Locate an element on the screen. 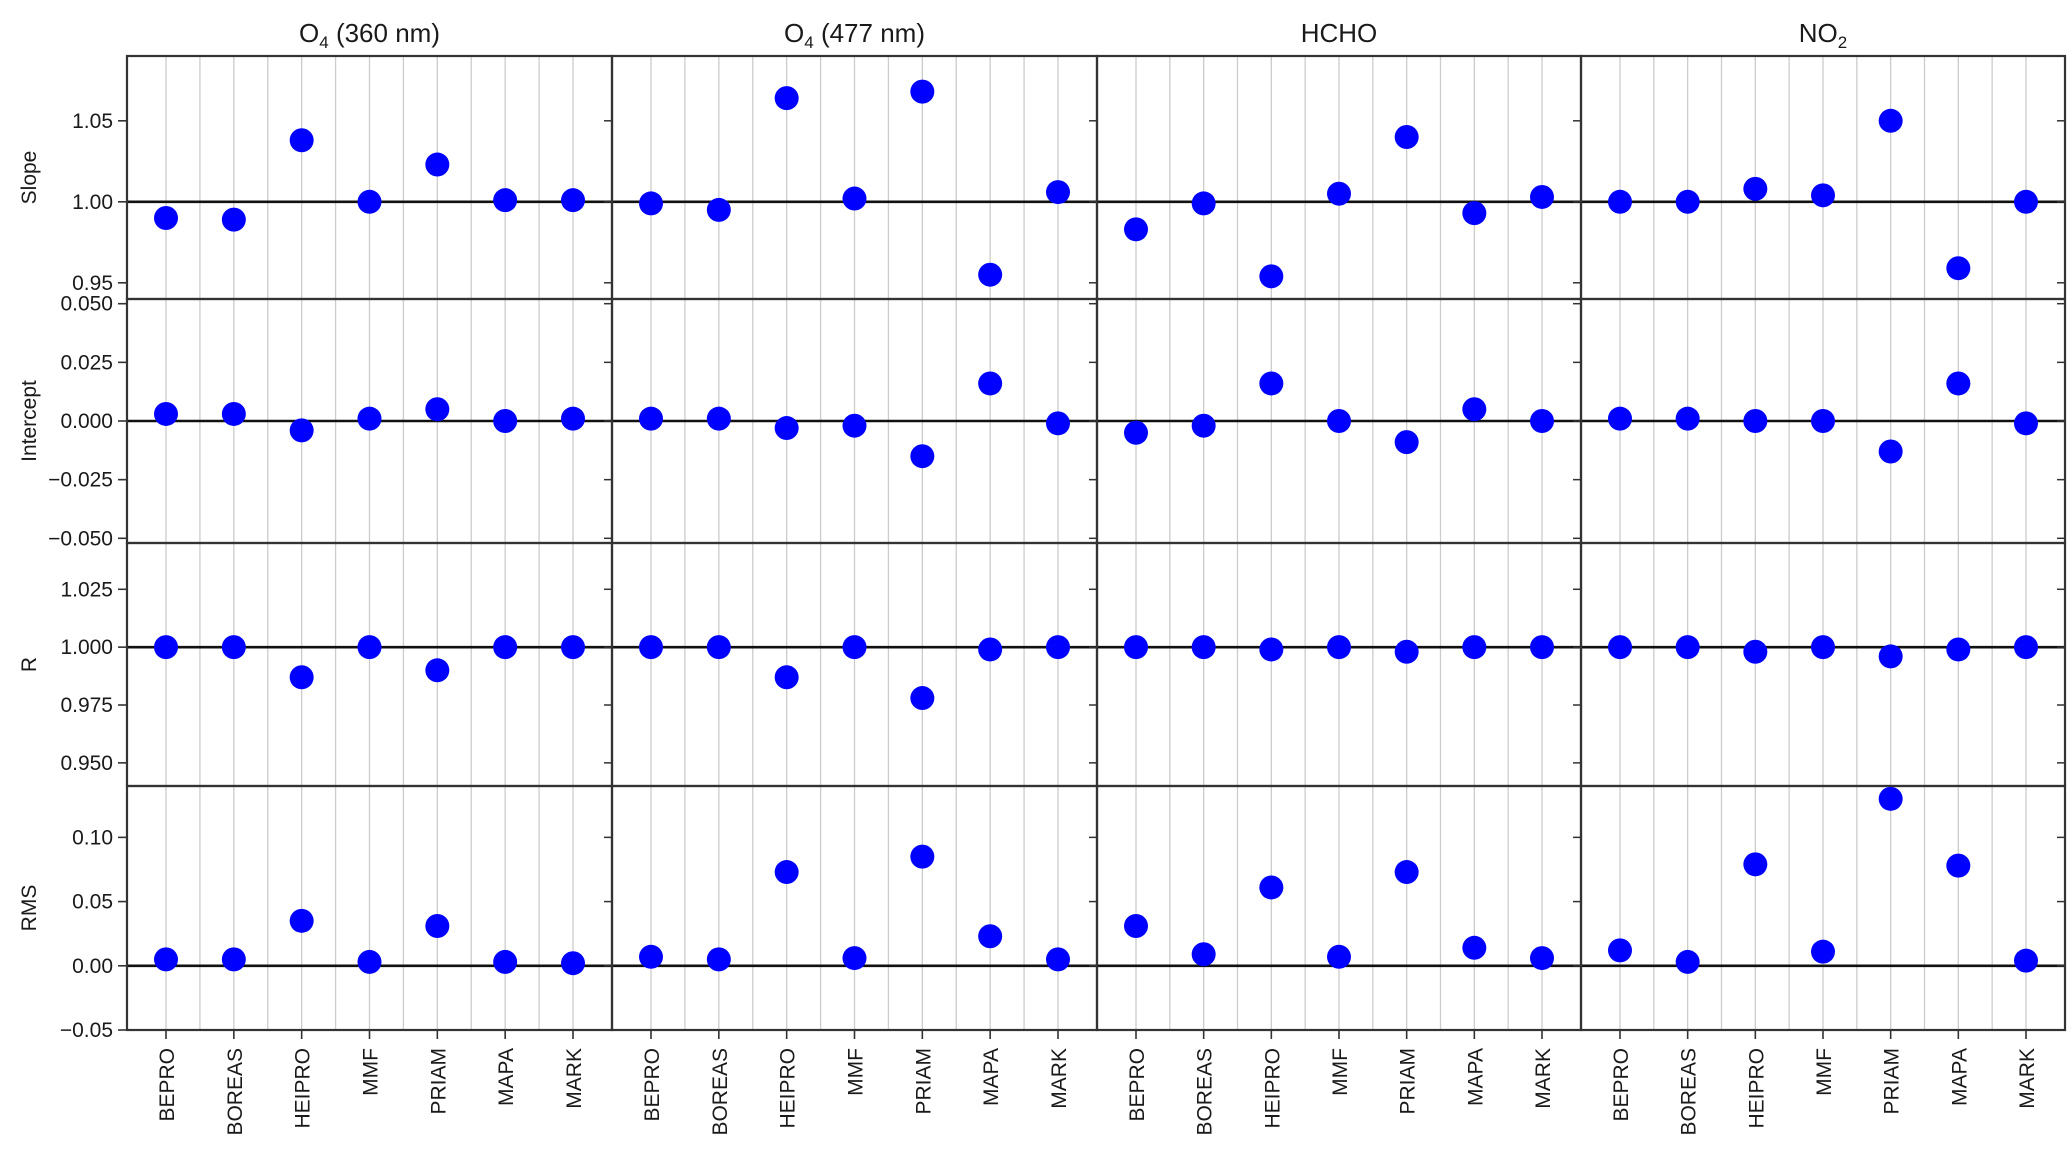  y-tick-label: 0.025 is located at coordinates (86, 362).